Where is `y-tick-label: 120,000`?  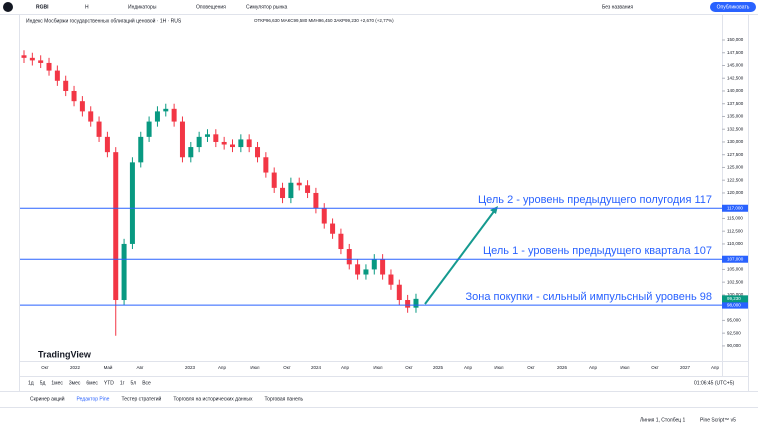 y-tick-label: 120,000 is located at coordinates (735, 192).